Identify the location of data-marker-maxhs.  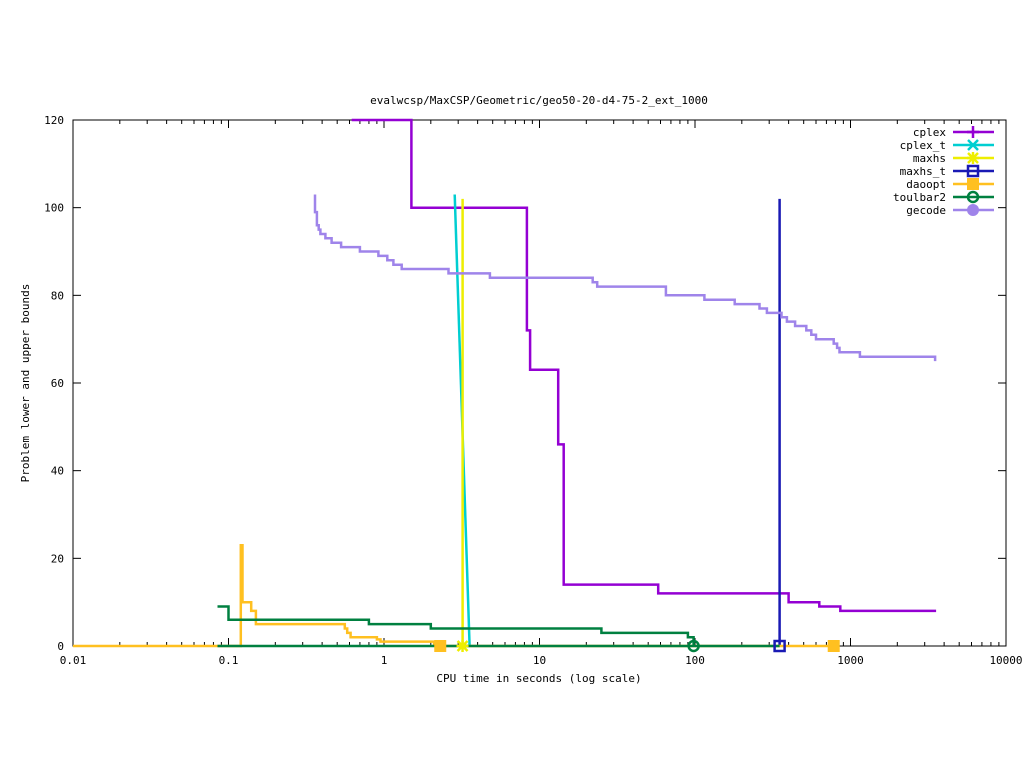
(462, 646).